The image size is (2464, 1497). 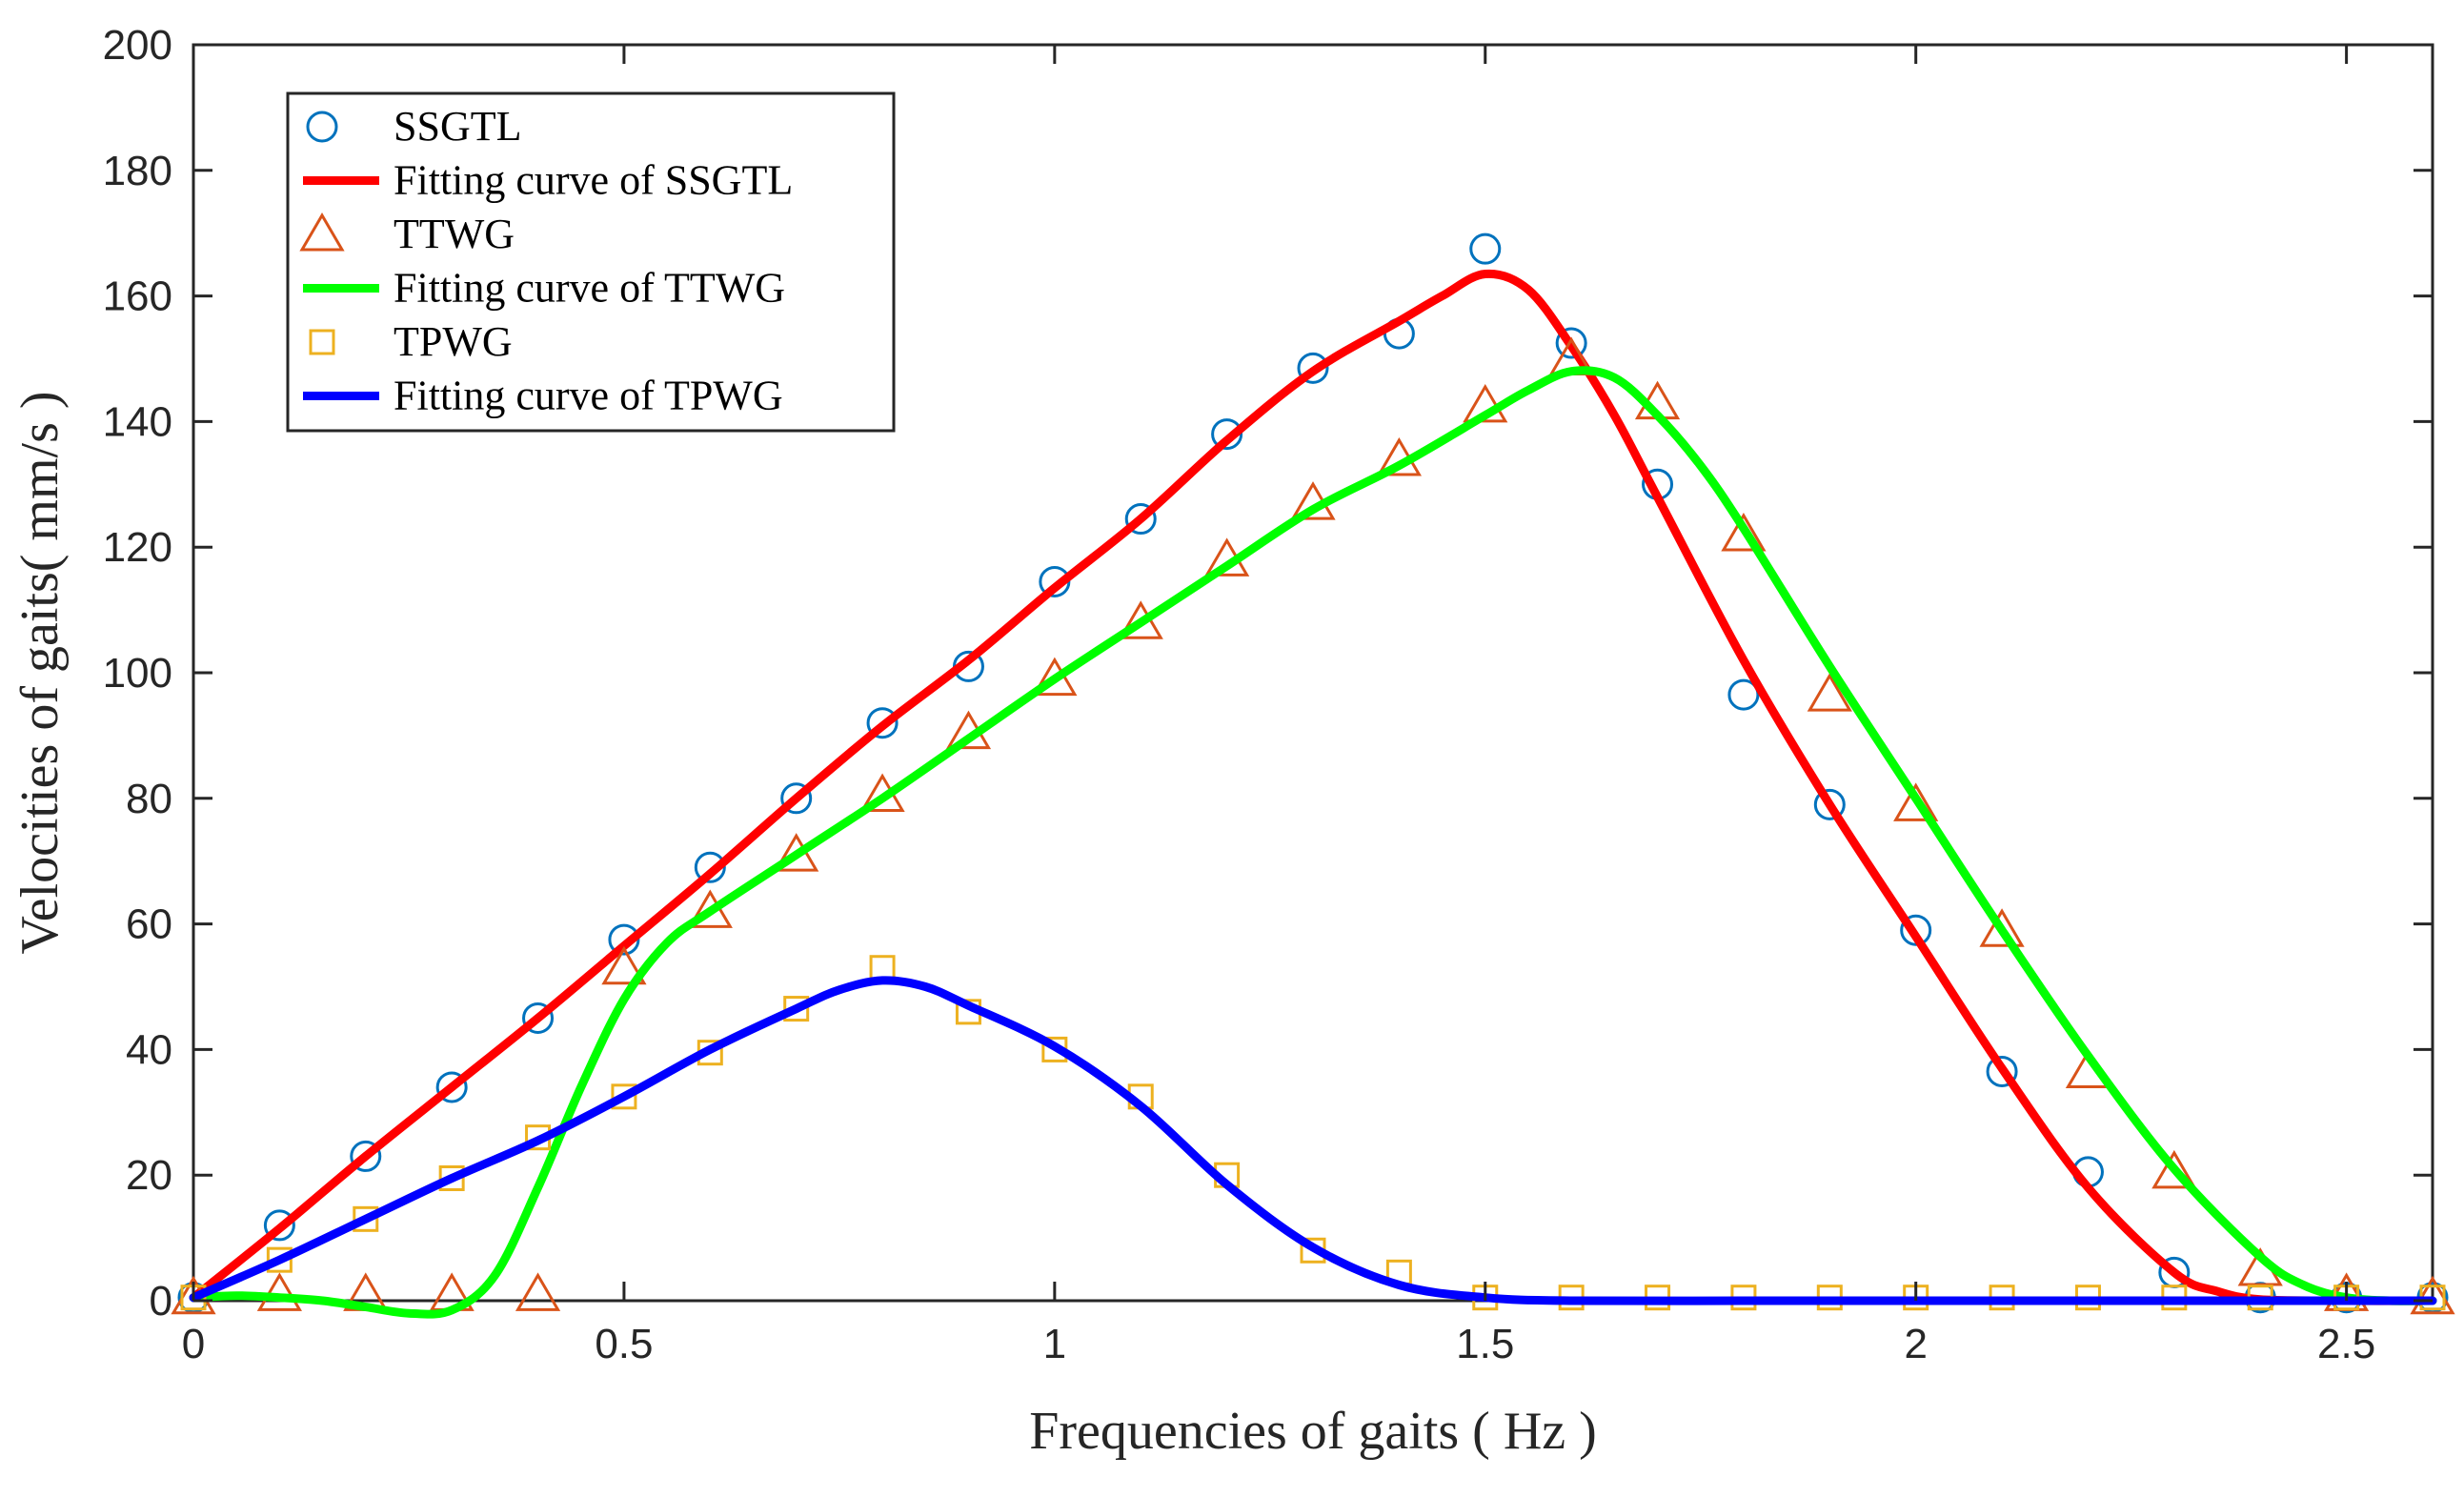 I want to click on y-tick-label: 120, so click(x=137, y=547).